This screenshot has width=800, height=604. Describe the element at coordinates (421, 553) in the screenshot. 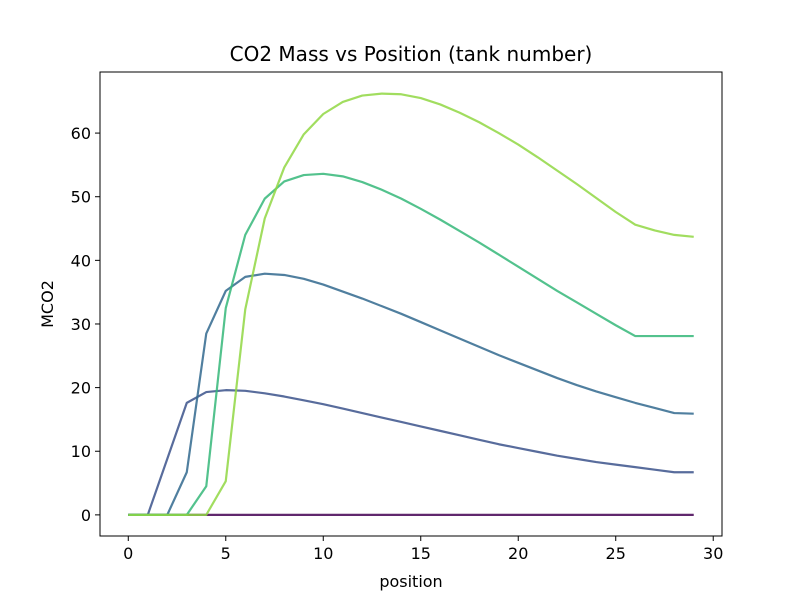

I see `x-tick-label: 15` at that location.